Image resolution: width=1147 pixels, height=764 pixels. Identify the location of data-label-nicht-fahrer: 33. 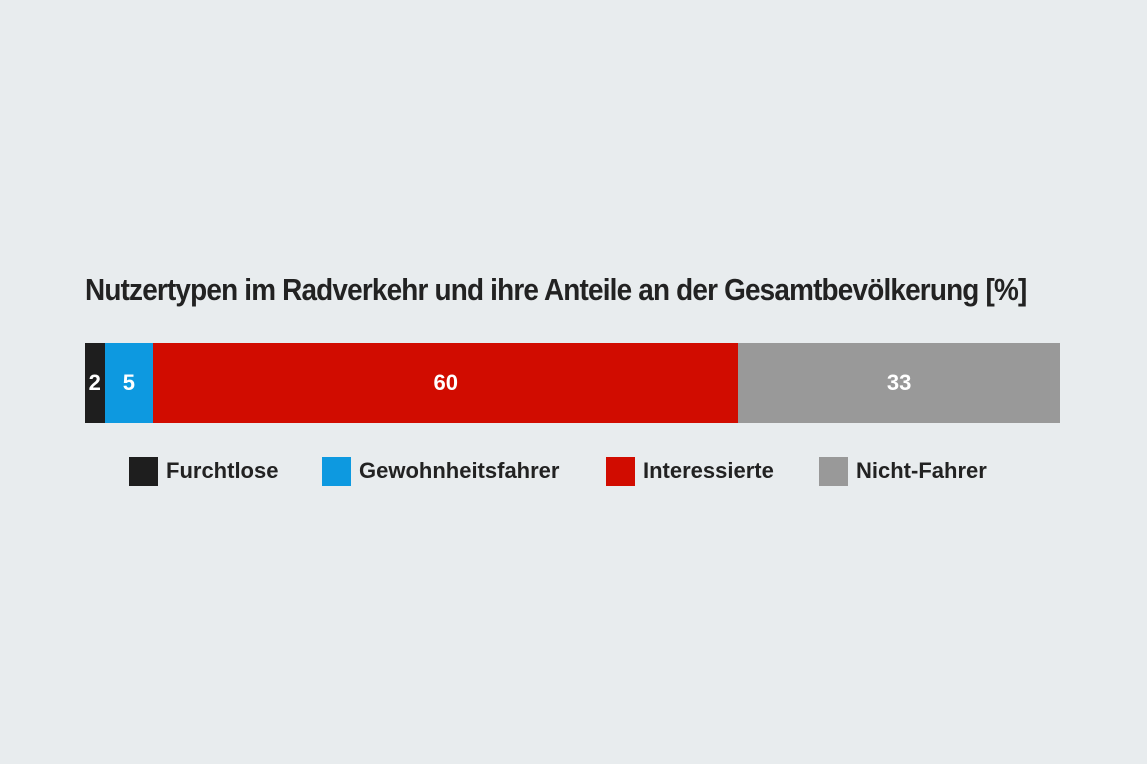
(899, 382).